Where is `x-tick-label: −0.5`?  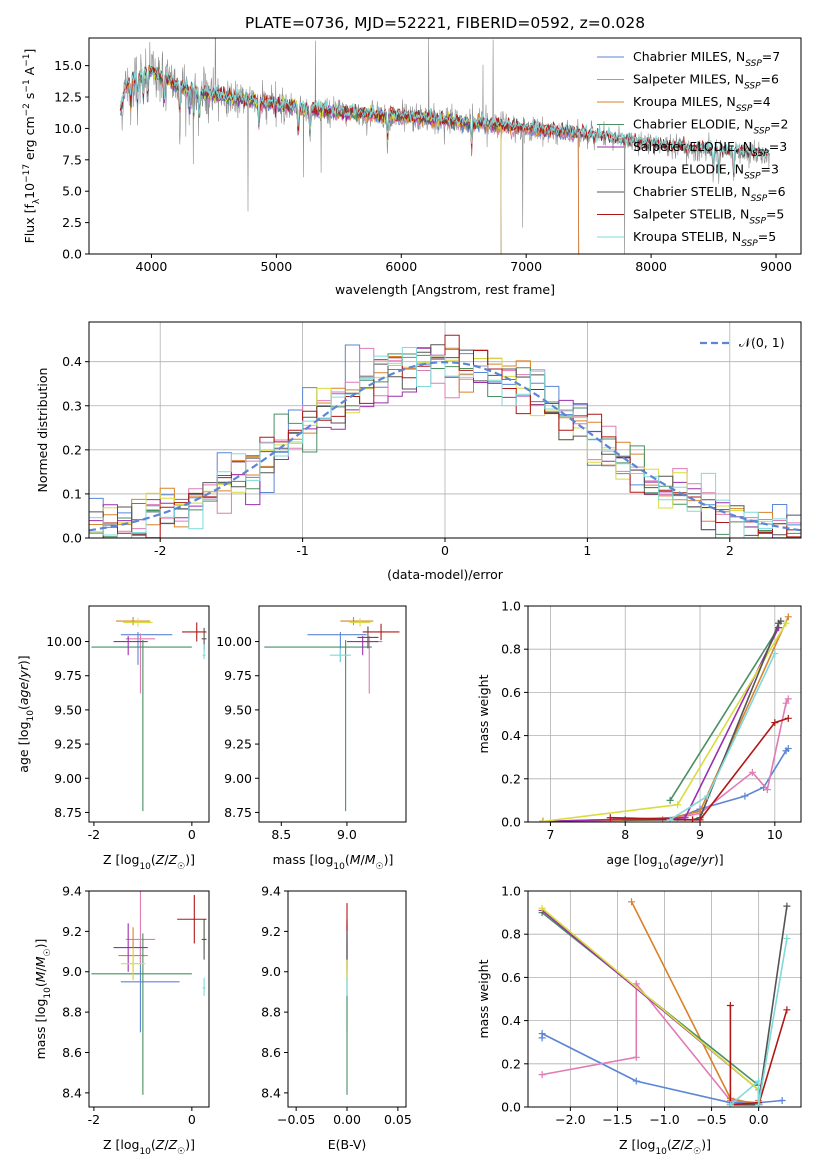 x-tick-label: −0.5 is located at coordinates (711, 1119).